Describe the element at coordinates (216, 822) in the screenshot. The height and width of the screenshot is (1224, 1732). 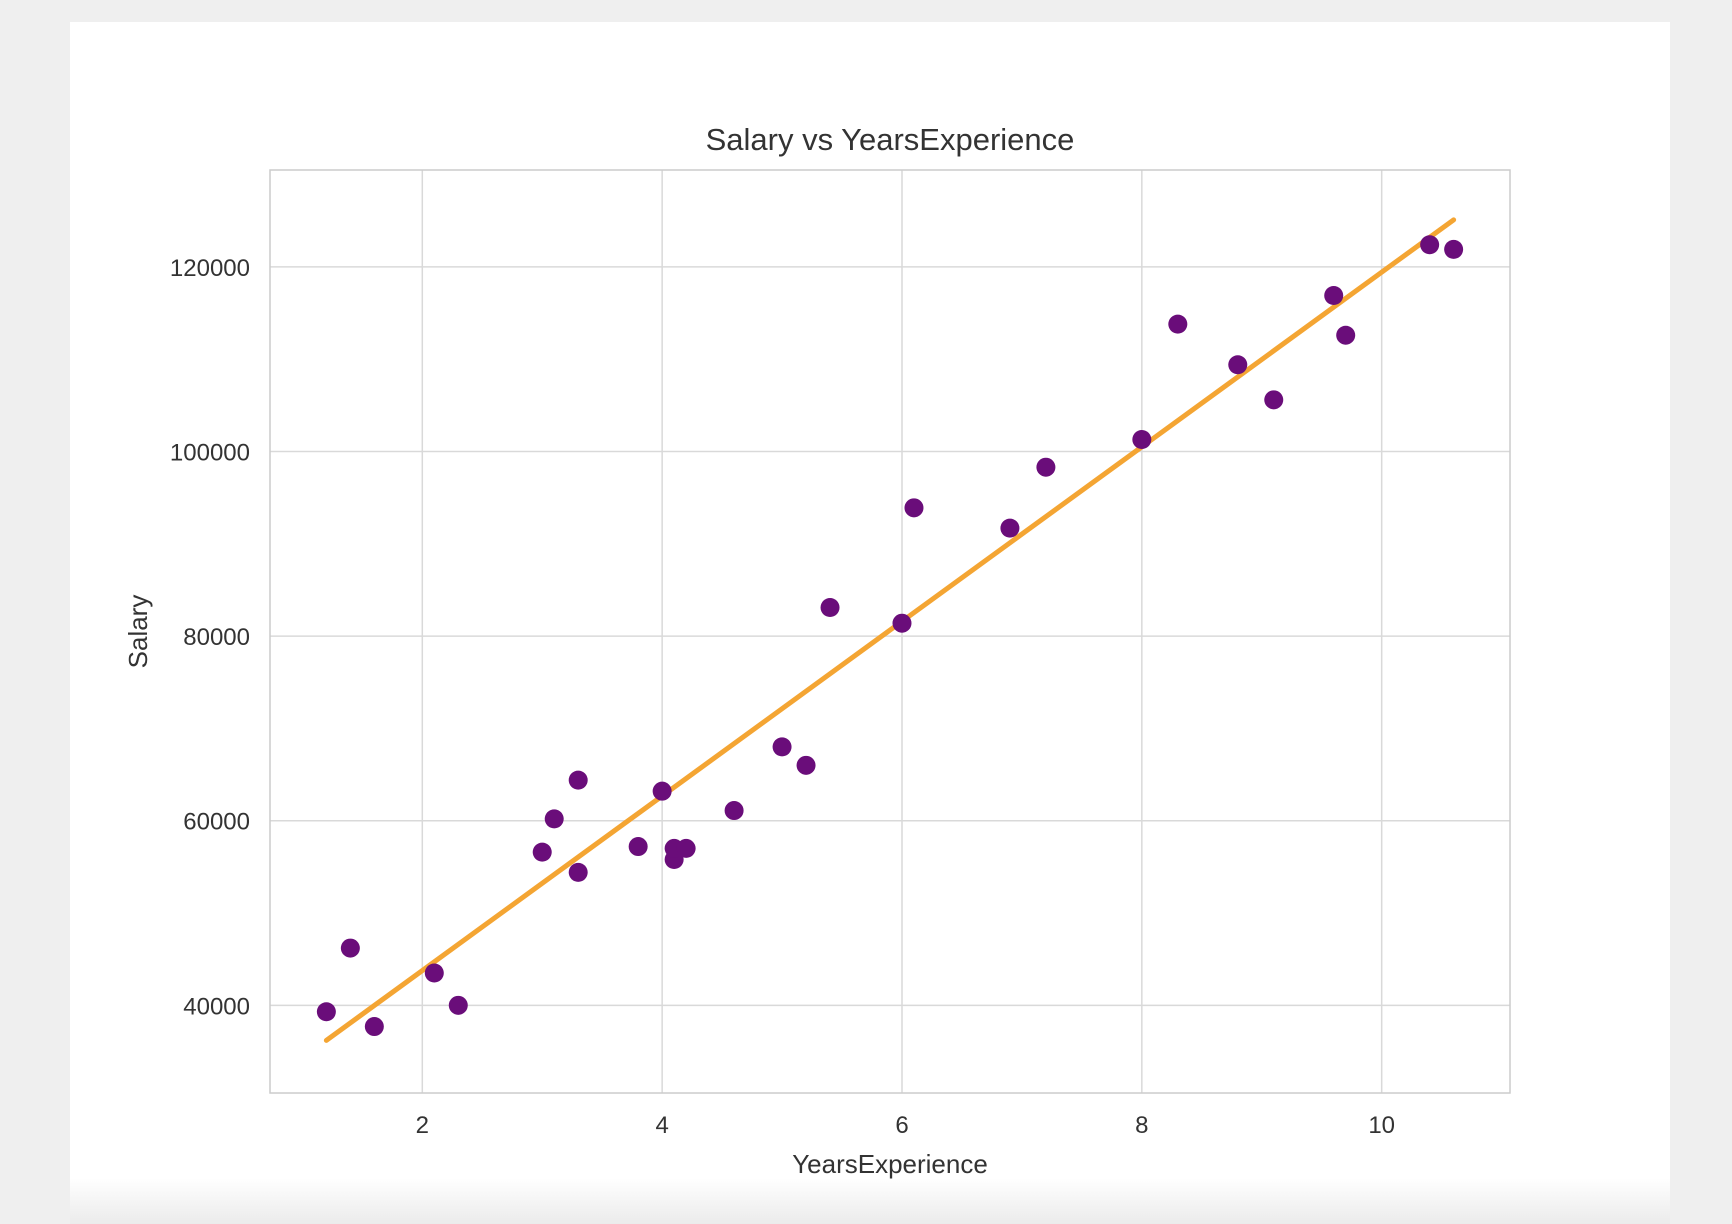
I see `y-tick-label: 60000` at that location.